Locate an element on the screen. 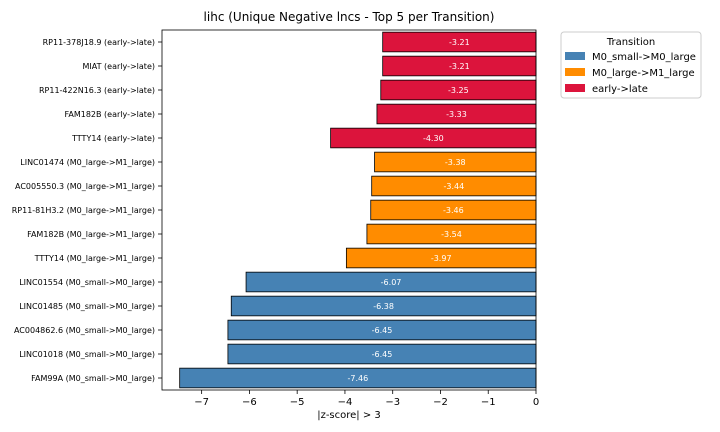 The height and width of the screenshot is (432, 720). legend-label: early->late is located at coordinates (620, 89).